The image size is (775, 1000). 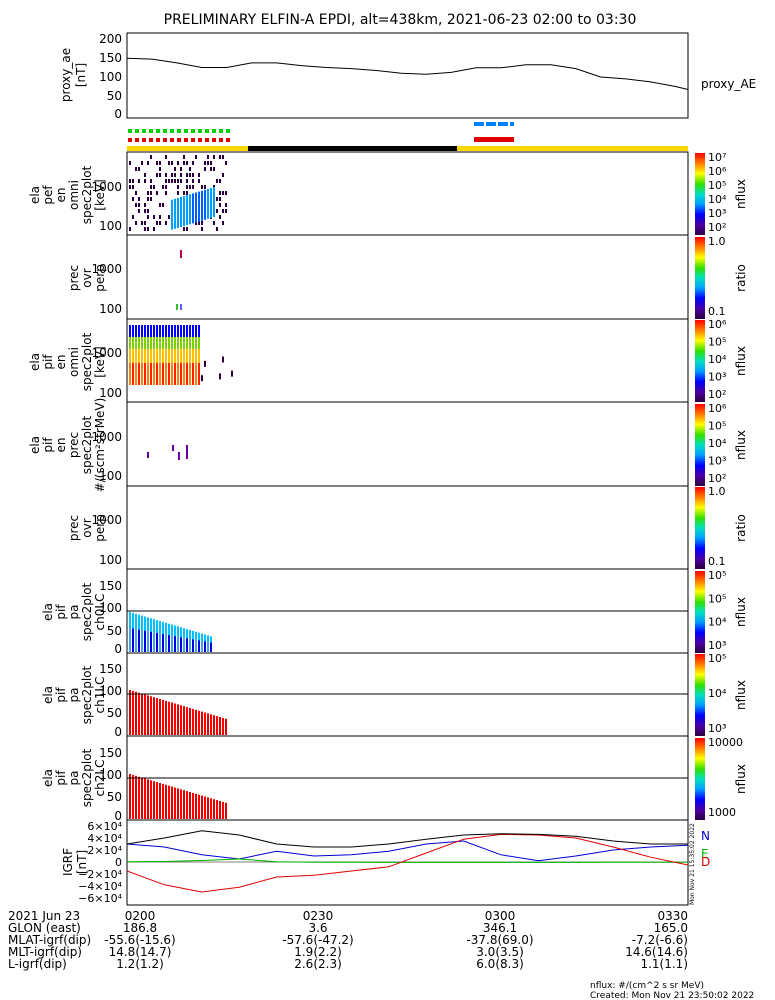 I want to click on panel-ylabel-line: pif, so click(x=61, y=612).